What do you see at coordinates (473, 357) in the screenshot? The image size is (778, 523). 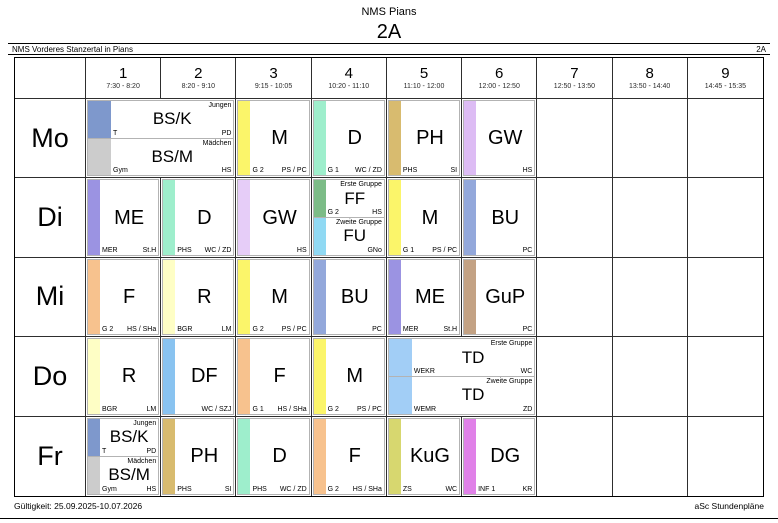 I see `subject-label: TD` at bounding box center [473, 357].